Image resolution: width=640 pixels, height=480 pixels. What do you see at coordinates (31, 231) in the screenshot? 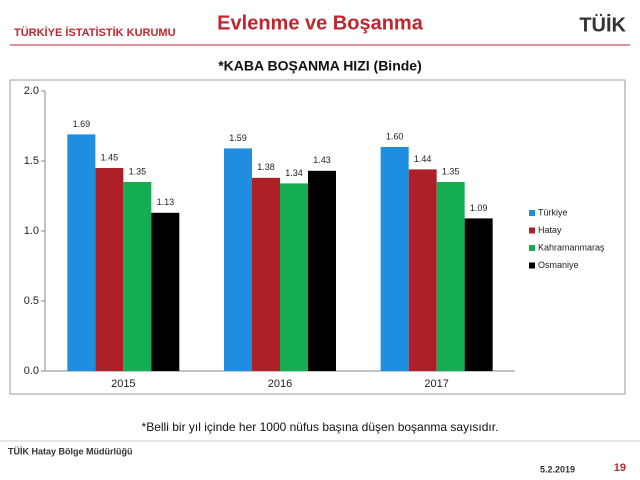
I see `y-tick-label: 1.0` at bounding box center [31, 231].